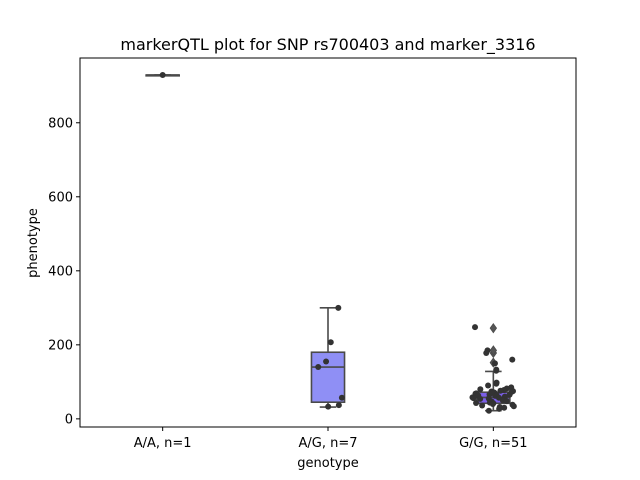  What do you see at coordinates (60, 271) in the screenshot?
I see `y-tick-label: 400` at bounding box center [60, 271].